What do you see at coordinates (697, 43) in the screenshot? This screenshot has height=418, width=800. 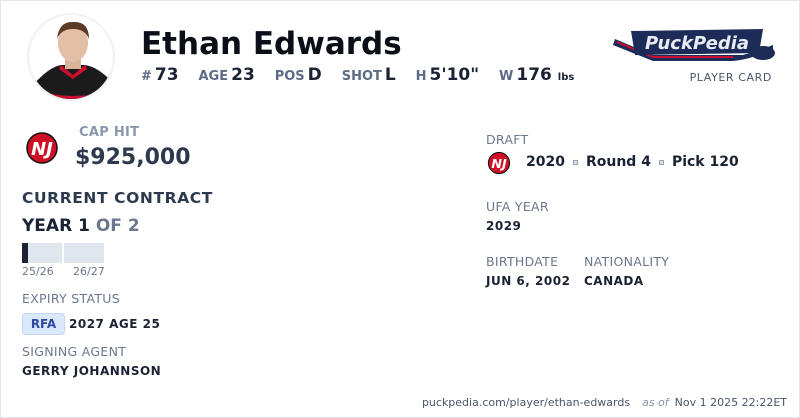 I see `logo-text: PuckPedia` at bounding box center [697, 43].